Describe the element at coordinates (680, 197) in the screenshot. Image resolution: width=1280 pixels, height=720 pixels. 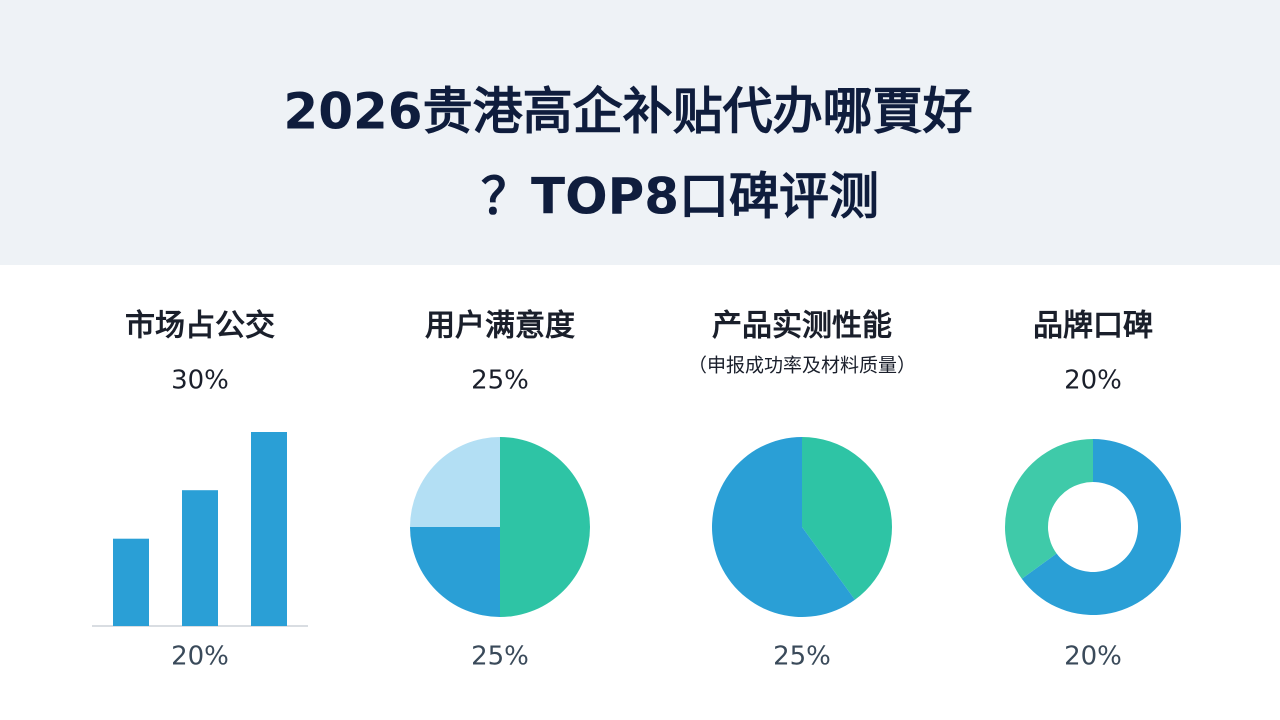
I see `title-line: ？TOP8口碑评测` at that location.